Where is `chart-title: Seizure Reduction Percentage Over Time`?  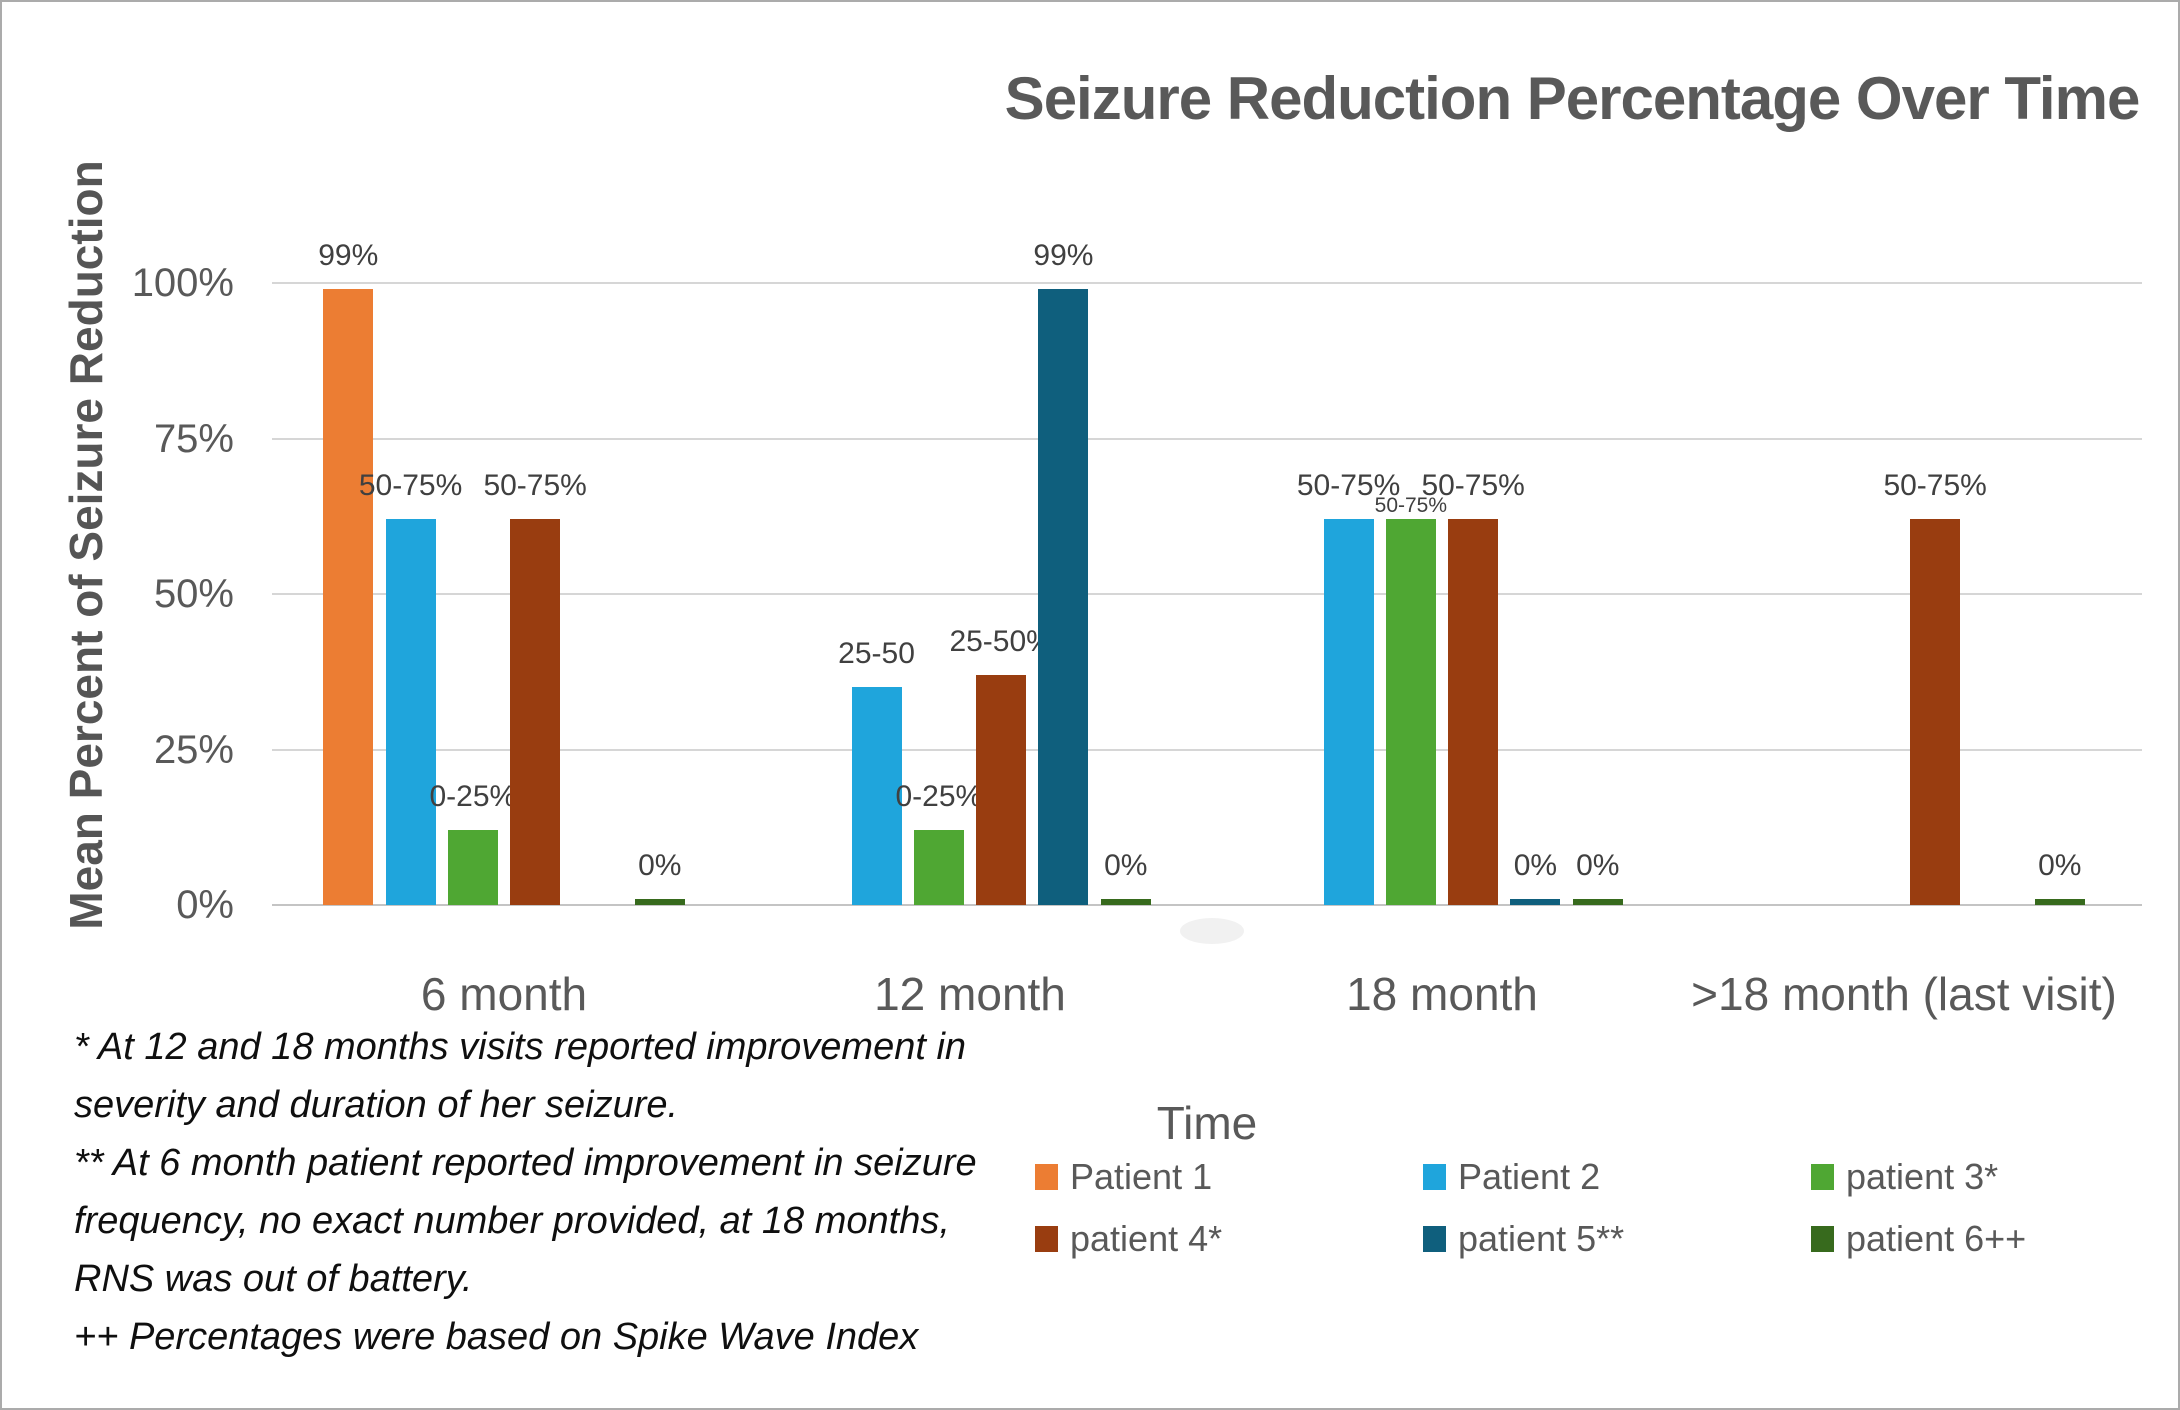 chart-title: Seizure Reduction Percentage Over Time is located at coordinates (1572, 98).